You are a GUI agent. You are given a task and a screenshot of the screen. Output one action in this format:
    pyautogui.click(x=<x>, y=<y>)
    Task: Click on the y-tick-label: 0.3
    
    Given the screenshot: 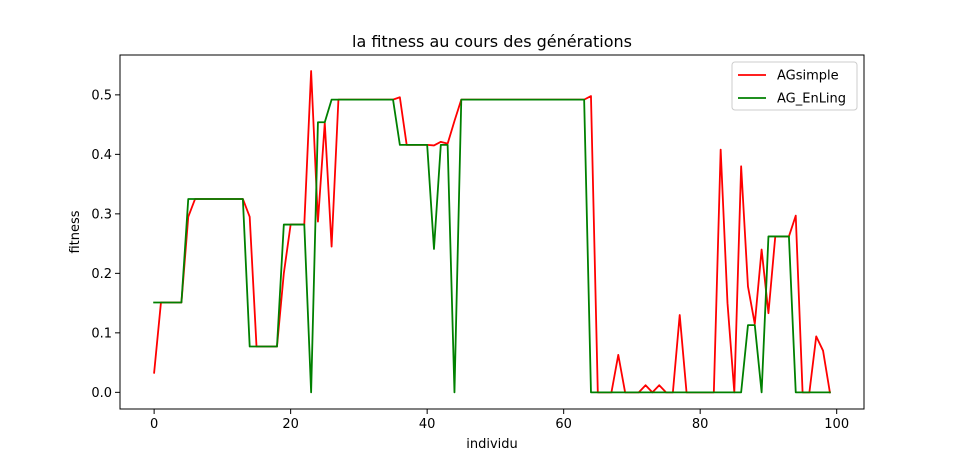 What is the action you would take?
    pyautogui.click(x=101, y=214)
    